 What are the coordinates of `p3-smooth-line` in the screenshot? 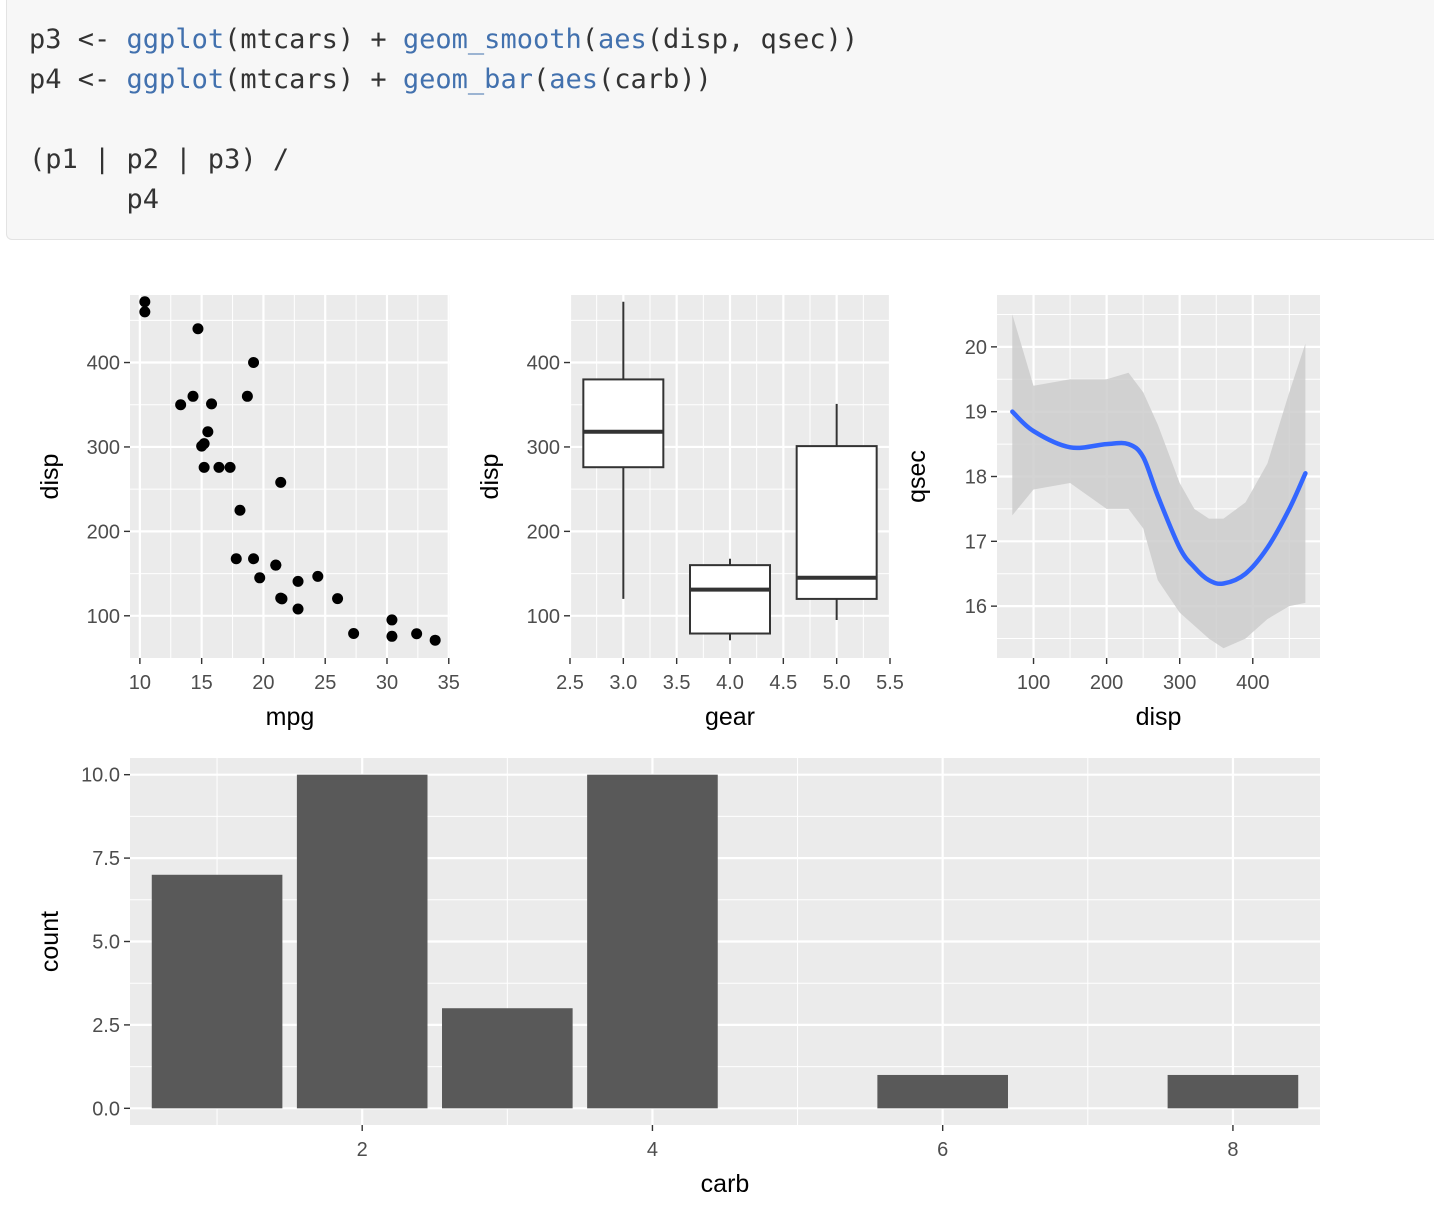 It's located at (1159, 498).